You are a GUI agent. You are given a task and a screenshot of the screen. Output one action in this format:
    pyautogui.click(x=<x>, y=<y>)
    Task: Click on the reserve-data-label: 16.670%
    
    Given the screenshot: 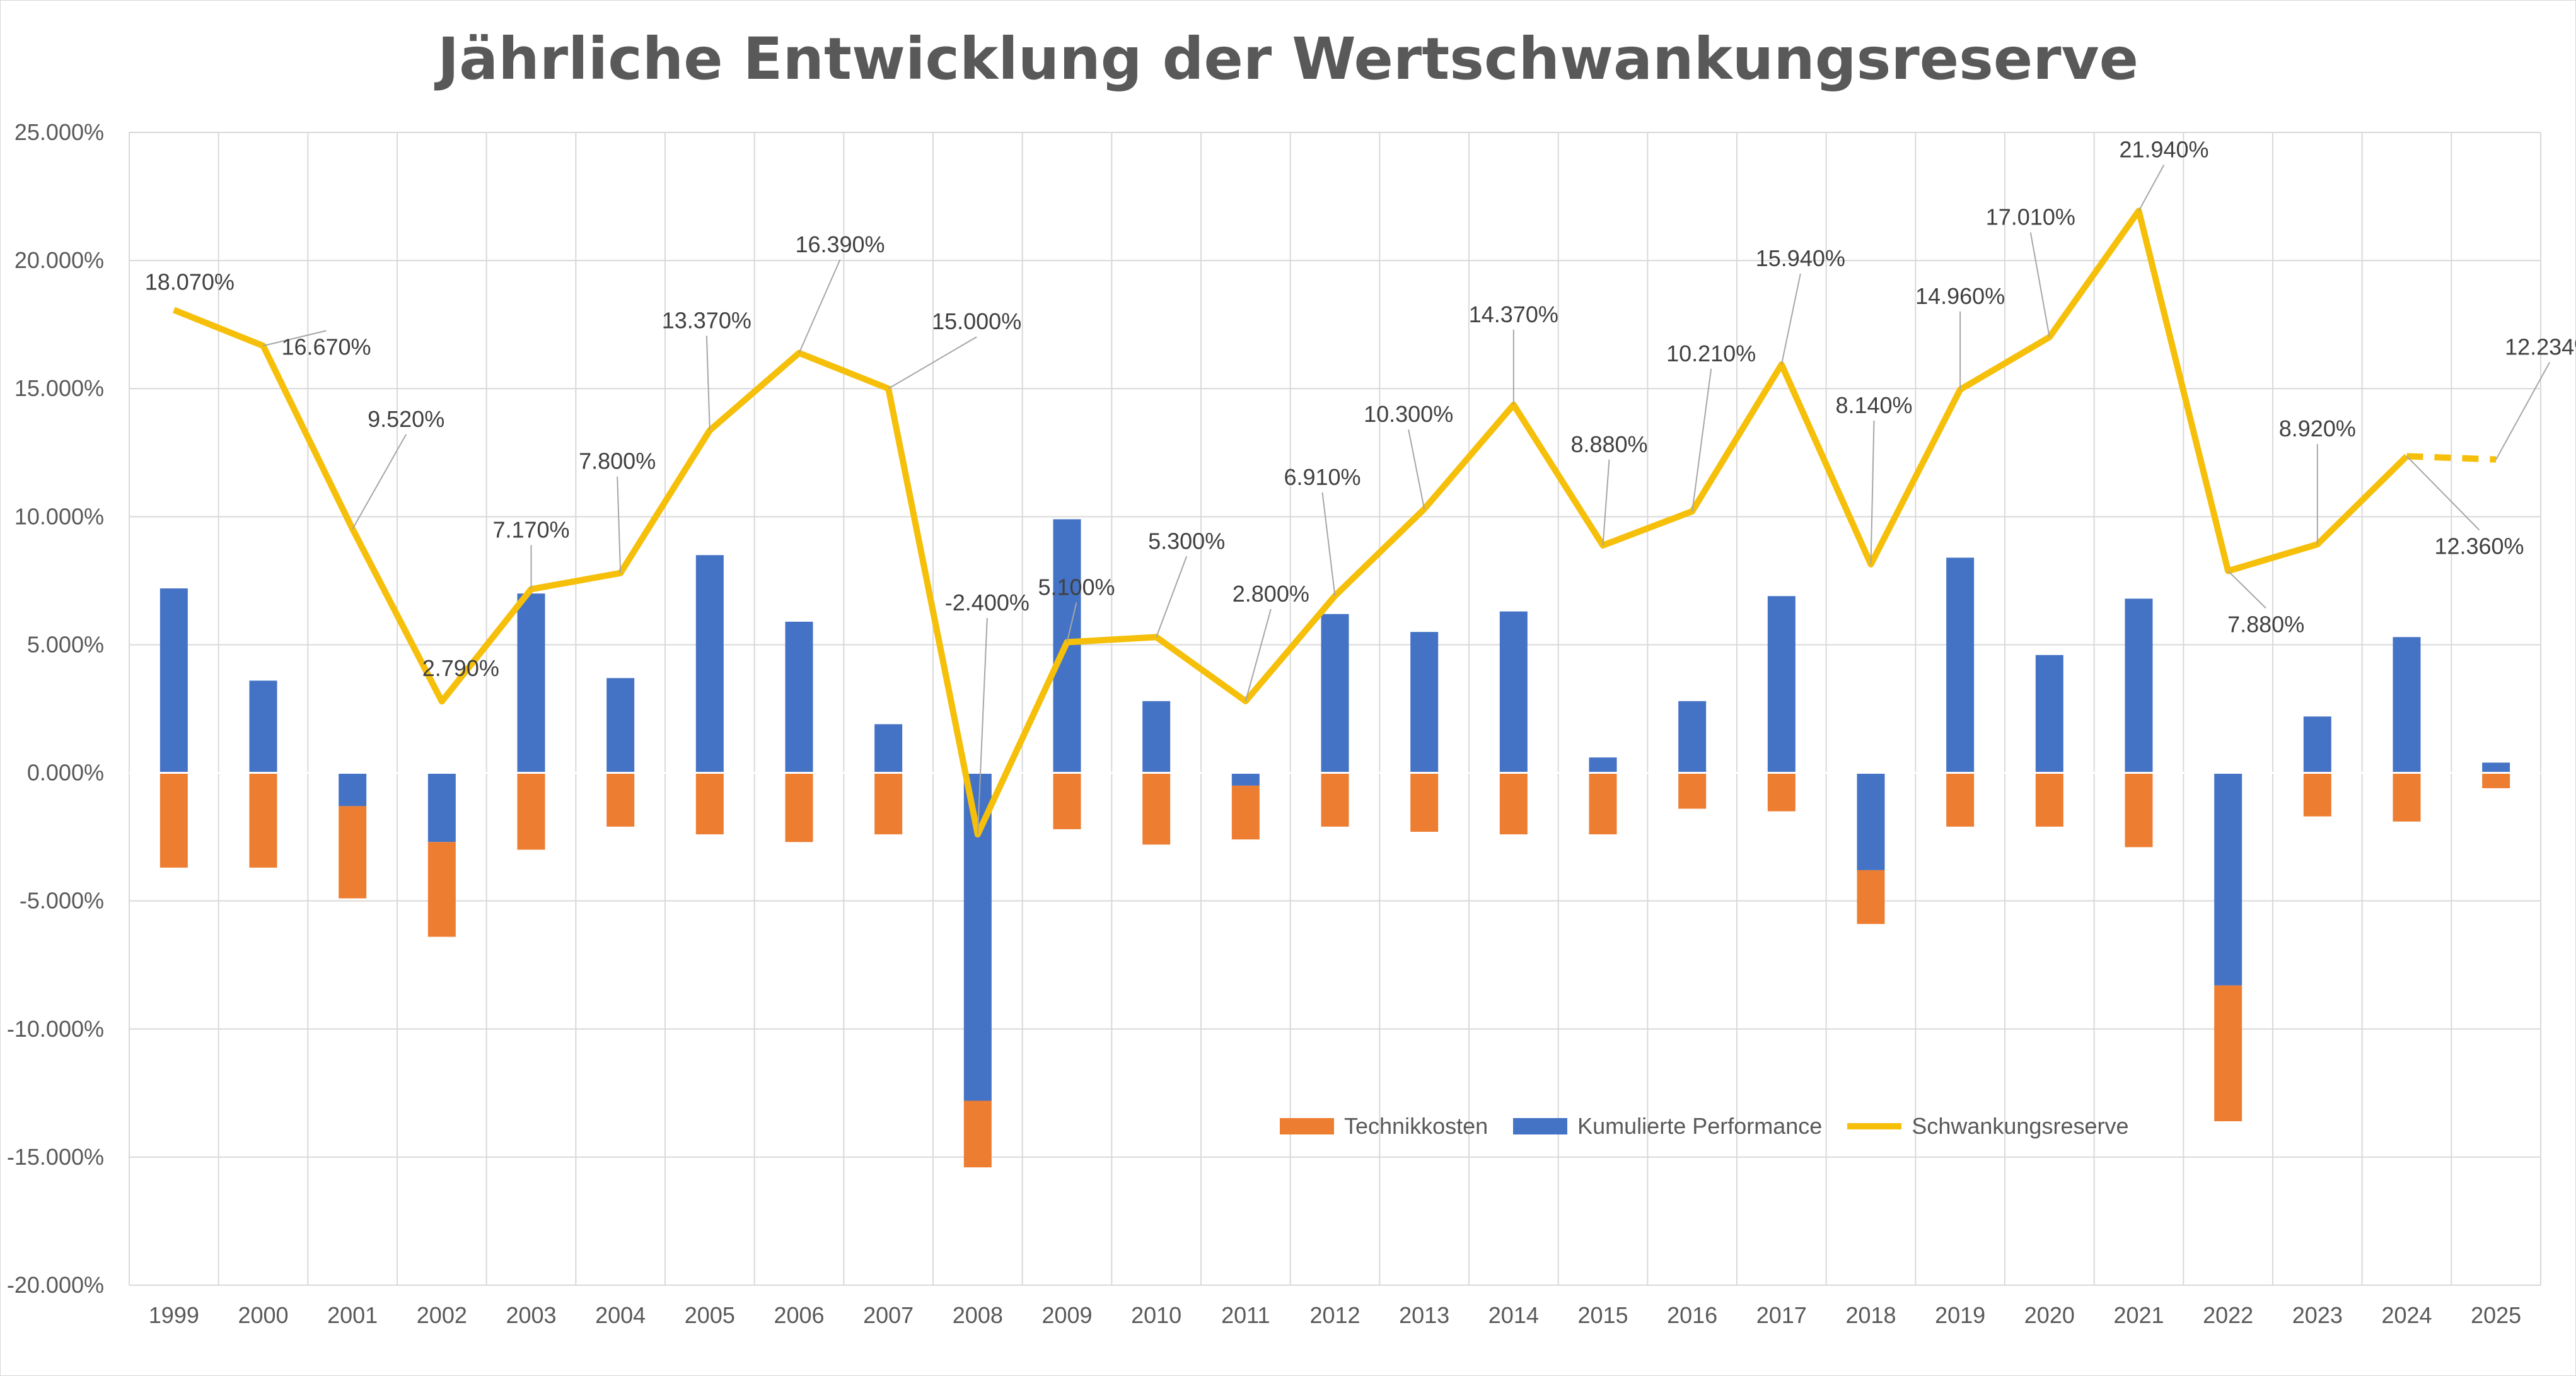 What is the action you would take?
    pyautogui.click(x=326, y=346)
    